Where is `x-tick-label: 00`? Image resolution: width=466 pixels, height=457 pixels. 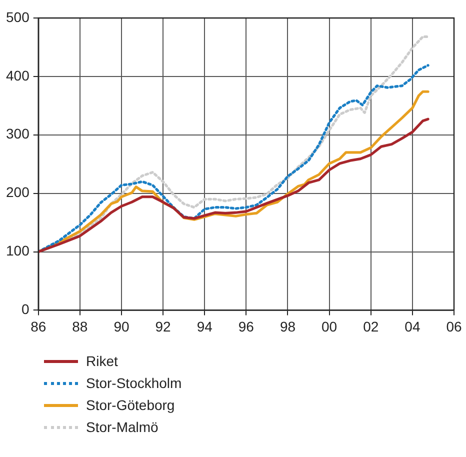
x-tick-label: 00 is located at coordinates (330, 326).